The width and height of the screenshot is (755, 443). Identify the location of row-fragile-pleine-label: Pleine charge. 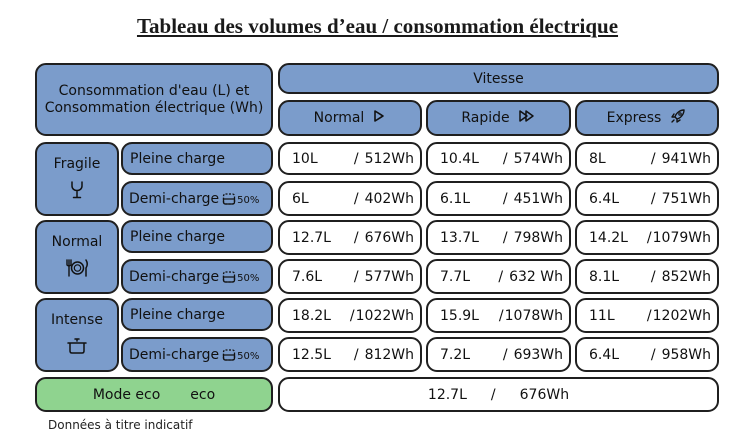
(197, 158).